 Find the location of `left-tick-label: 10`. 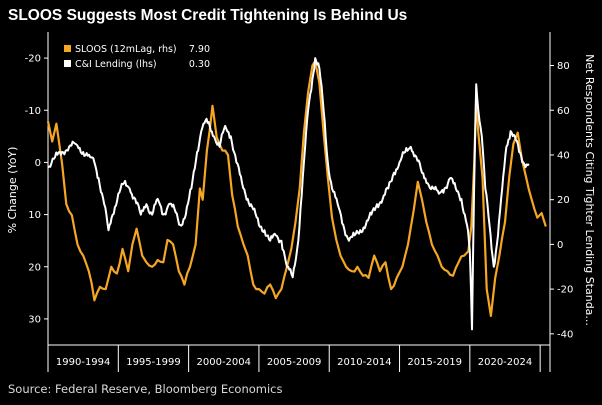

left-tick-label: 10 is located at coordinates (34, 215).